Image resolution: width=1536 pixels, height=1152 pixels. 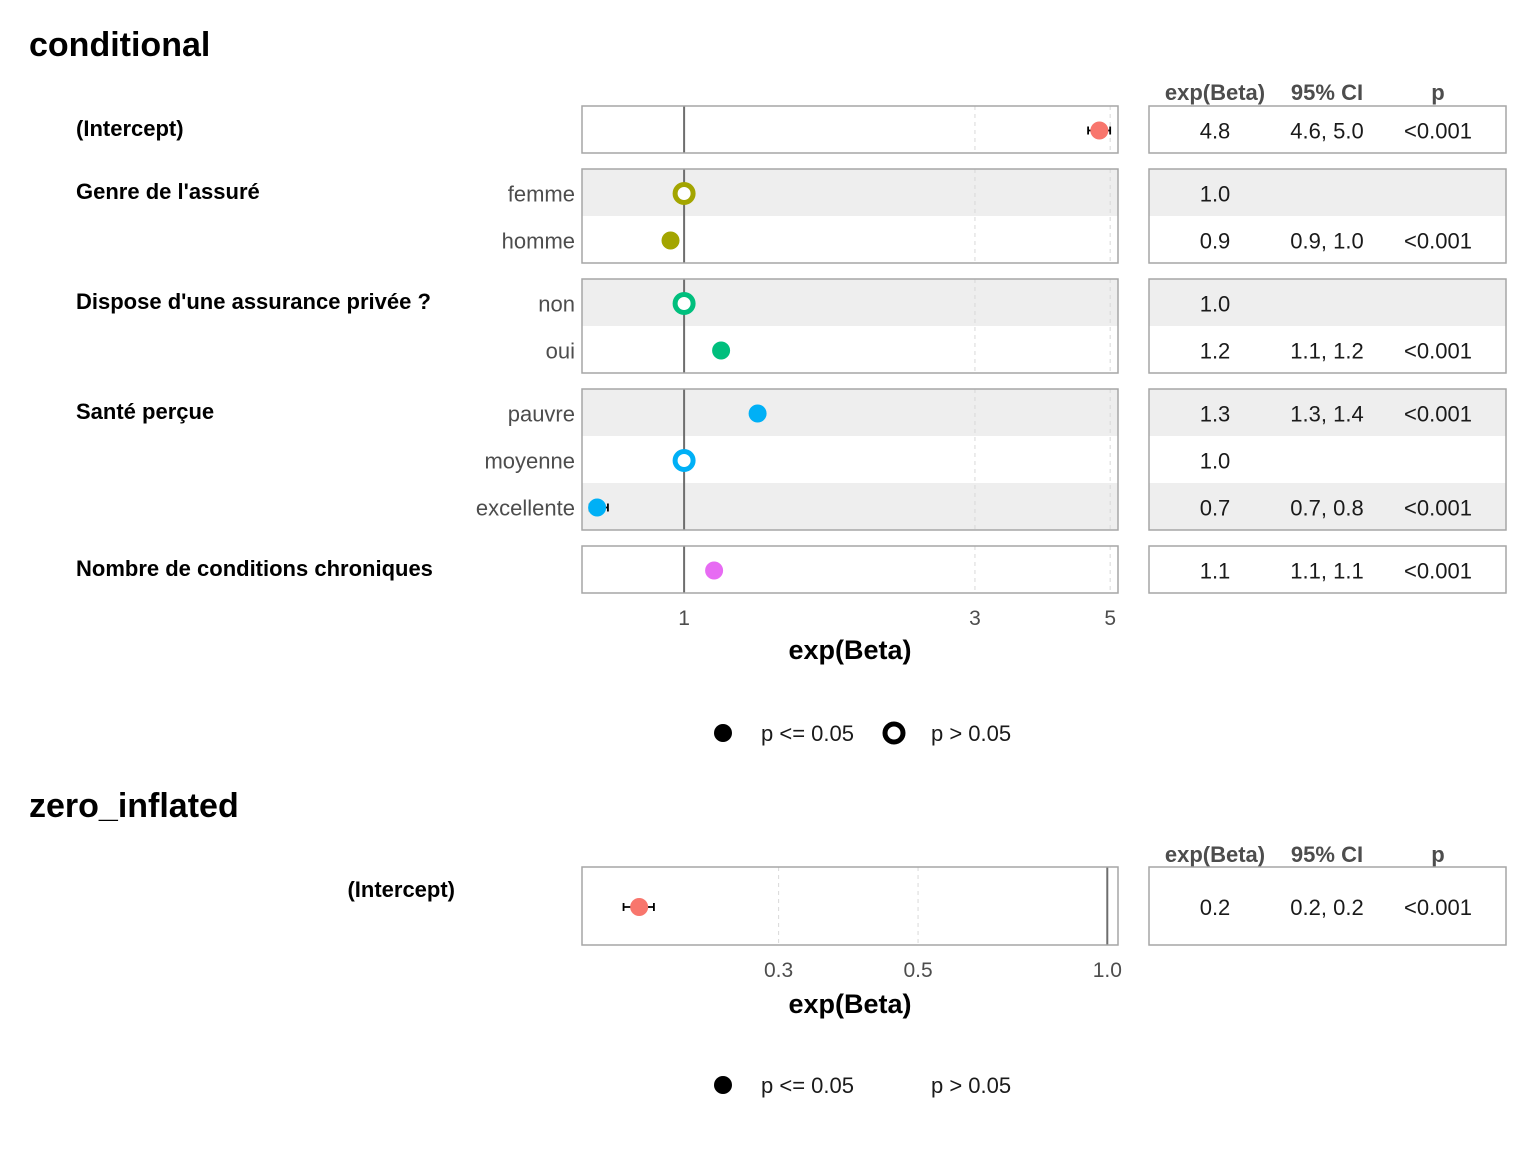 I want to click on term-group: (Intercept) 4.8 4.6, 5.0 <0.001, so click(x=791, y=129).